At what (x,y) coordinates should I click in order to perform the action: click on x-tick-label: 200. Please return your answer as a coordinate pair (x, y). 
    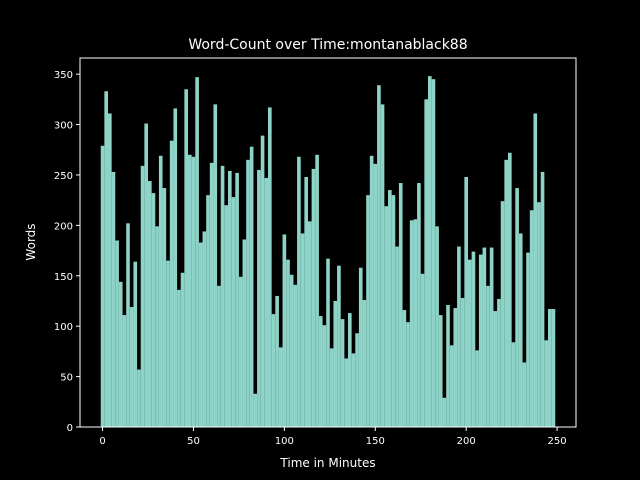
    Looking at the image, I should click on (466, 441).